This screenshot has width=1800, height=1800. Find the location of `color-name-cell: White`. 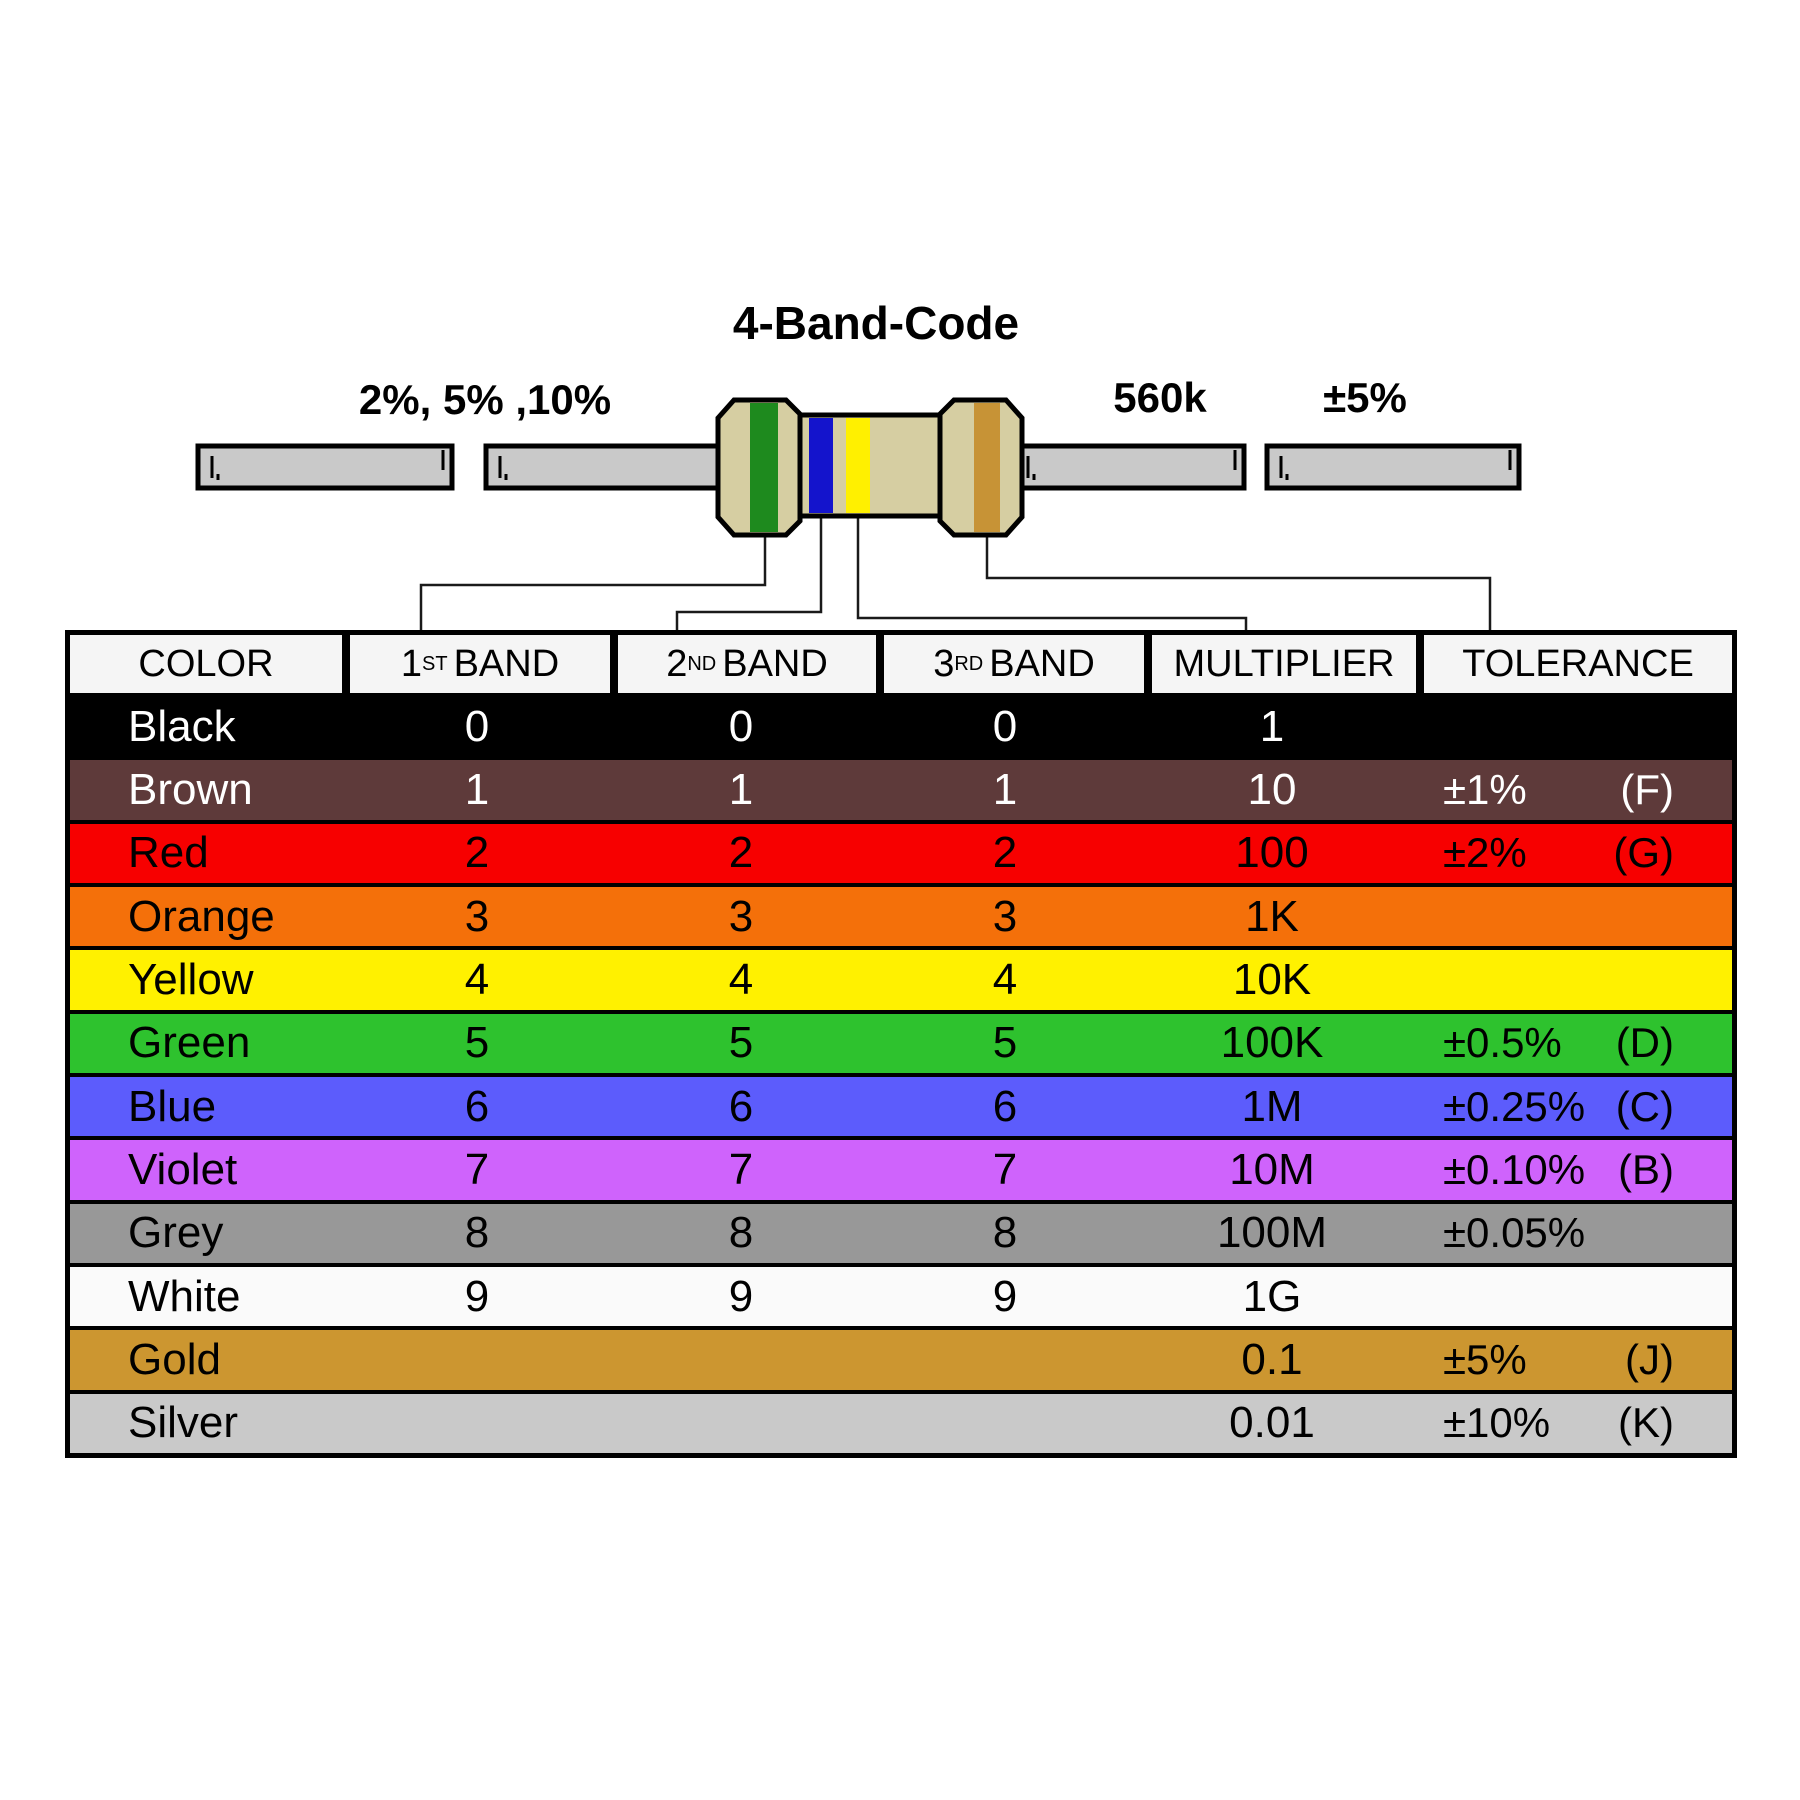

color-name-cell: White is located at coordinates (184, 1296).